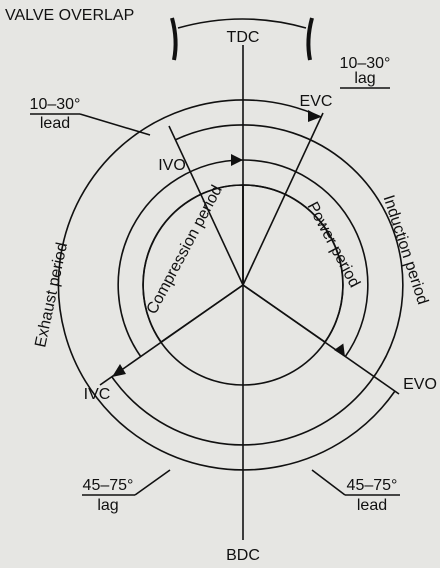 The height and width of the screenshot is (568, 440). What do you see at coordinates (206, 205) in the screenshot?
I see `ivo-line` at bounding box center [206, 205].